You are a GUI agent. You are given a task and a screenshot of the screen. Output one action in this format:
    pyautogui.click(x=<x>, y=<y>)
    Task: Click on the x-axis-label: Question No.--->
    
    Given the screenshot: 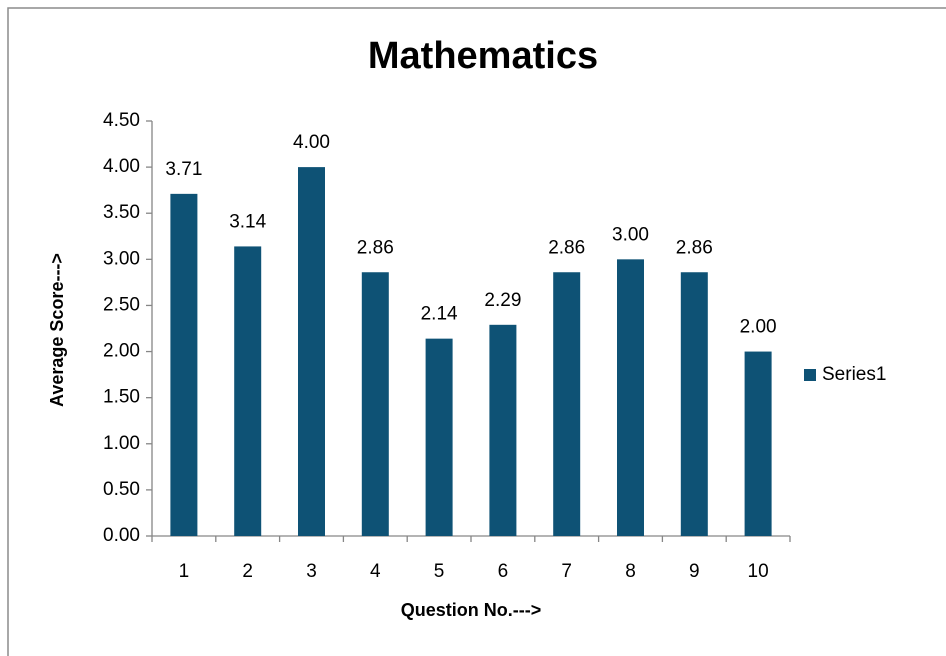 What is the action you would take?
    pyautogui.click(x=471, y=610)
    